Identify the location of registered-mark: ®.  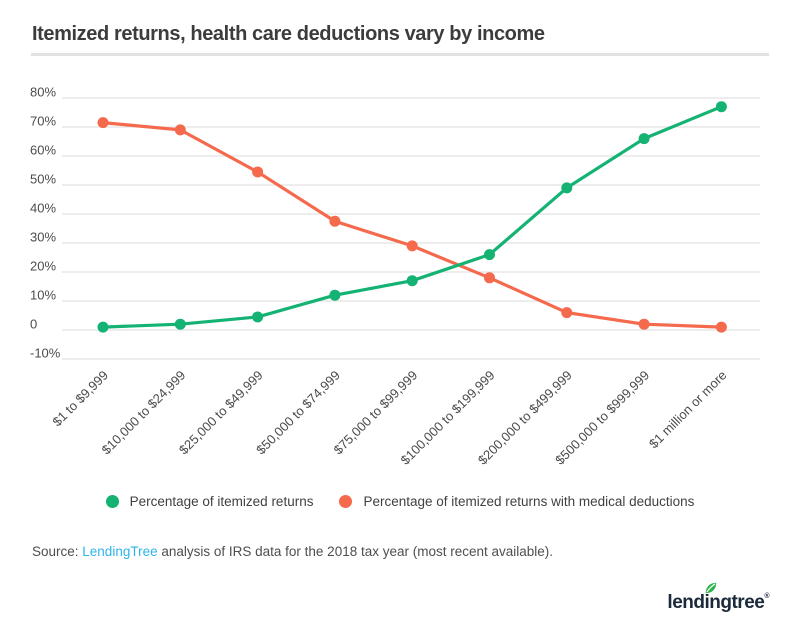
(766, 596).